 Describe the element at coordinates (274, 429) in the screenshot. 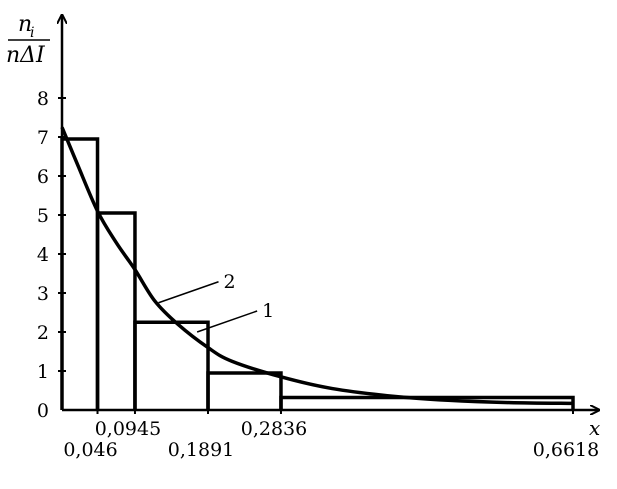

I see `x-tick-label: 0,2836` at that location.